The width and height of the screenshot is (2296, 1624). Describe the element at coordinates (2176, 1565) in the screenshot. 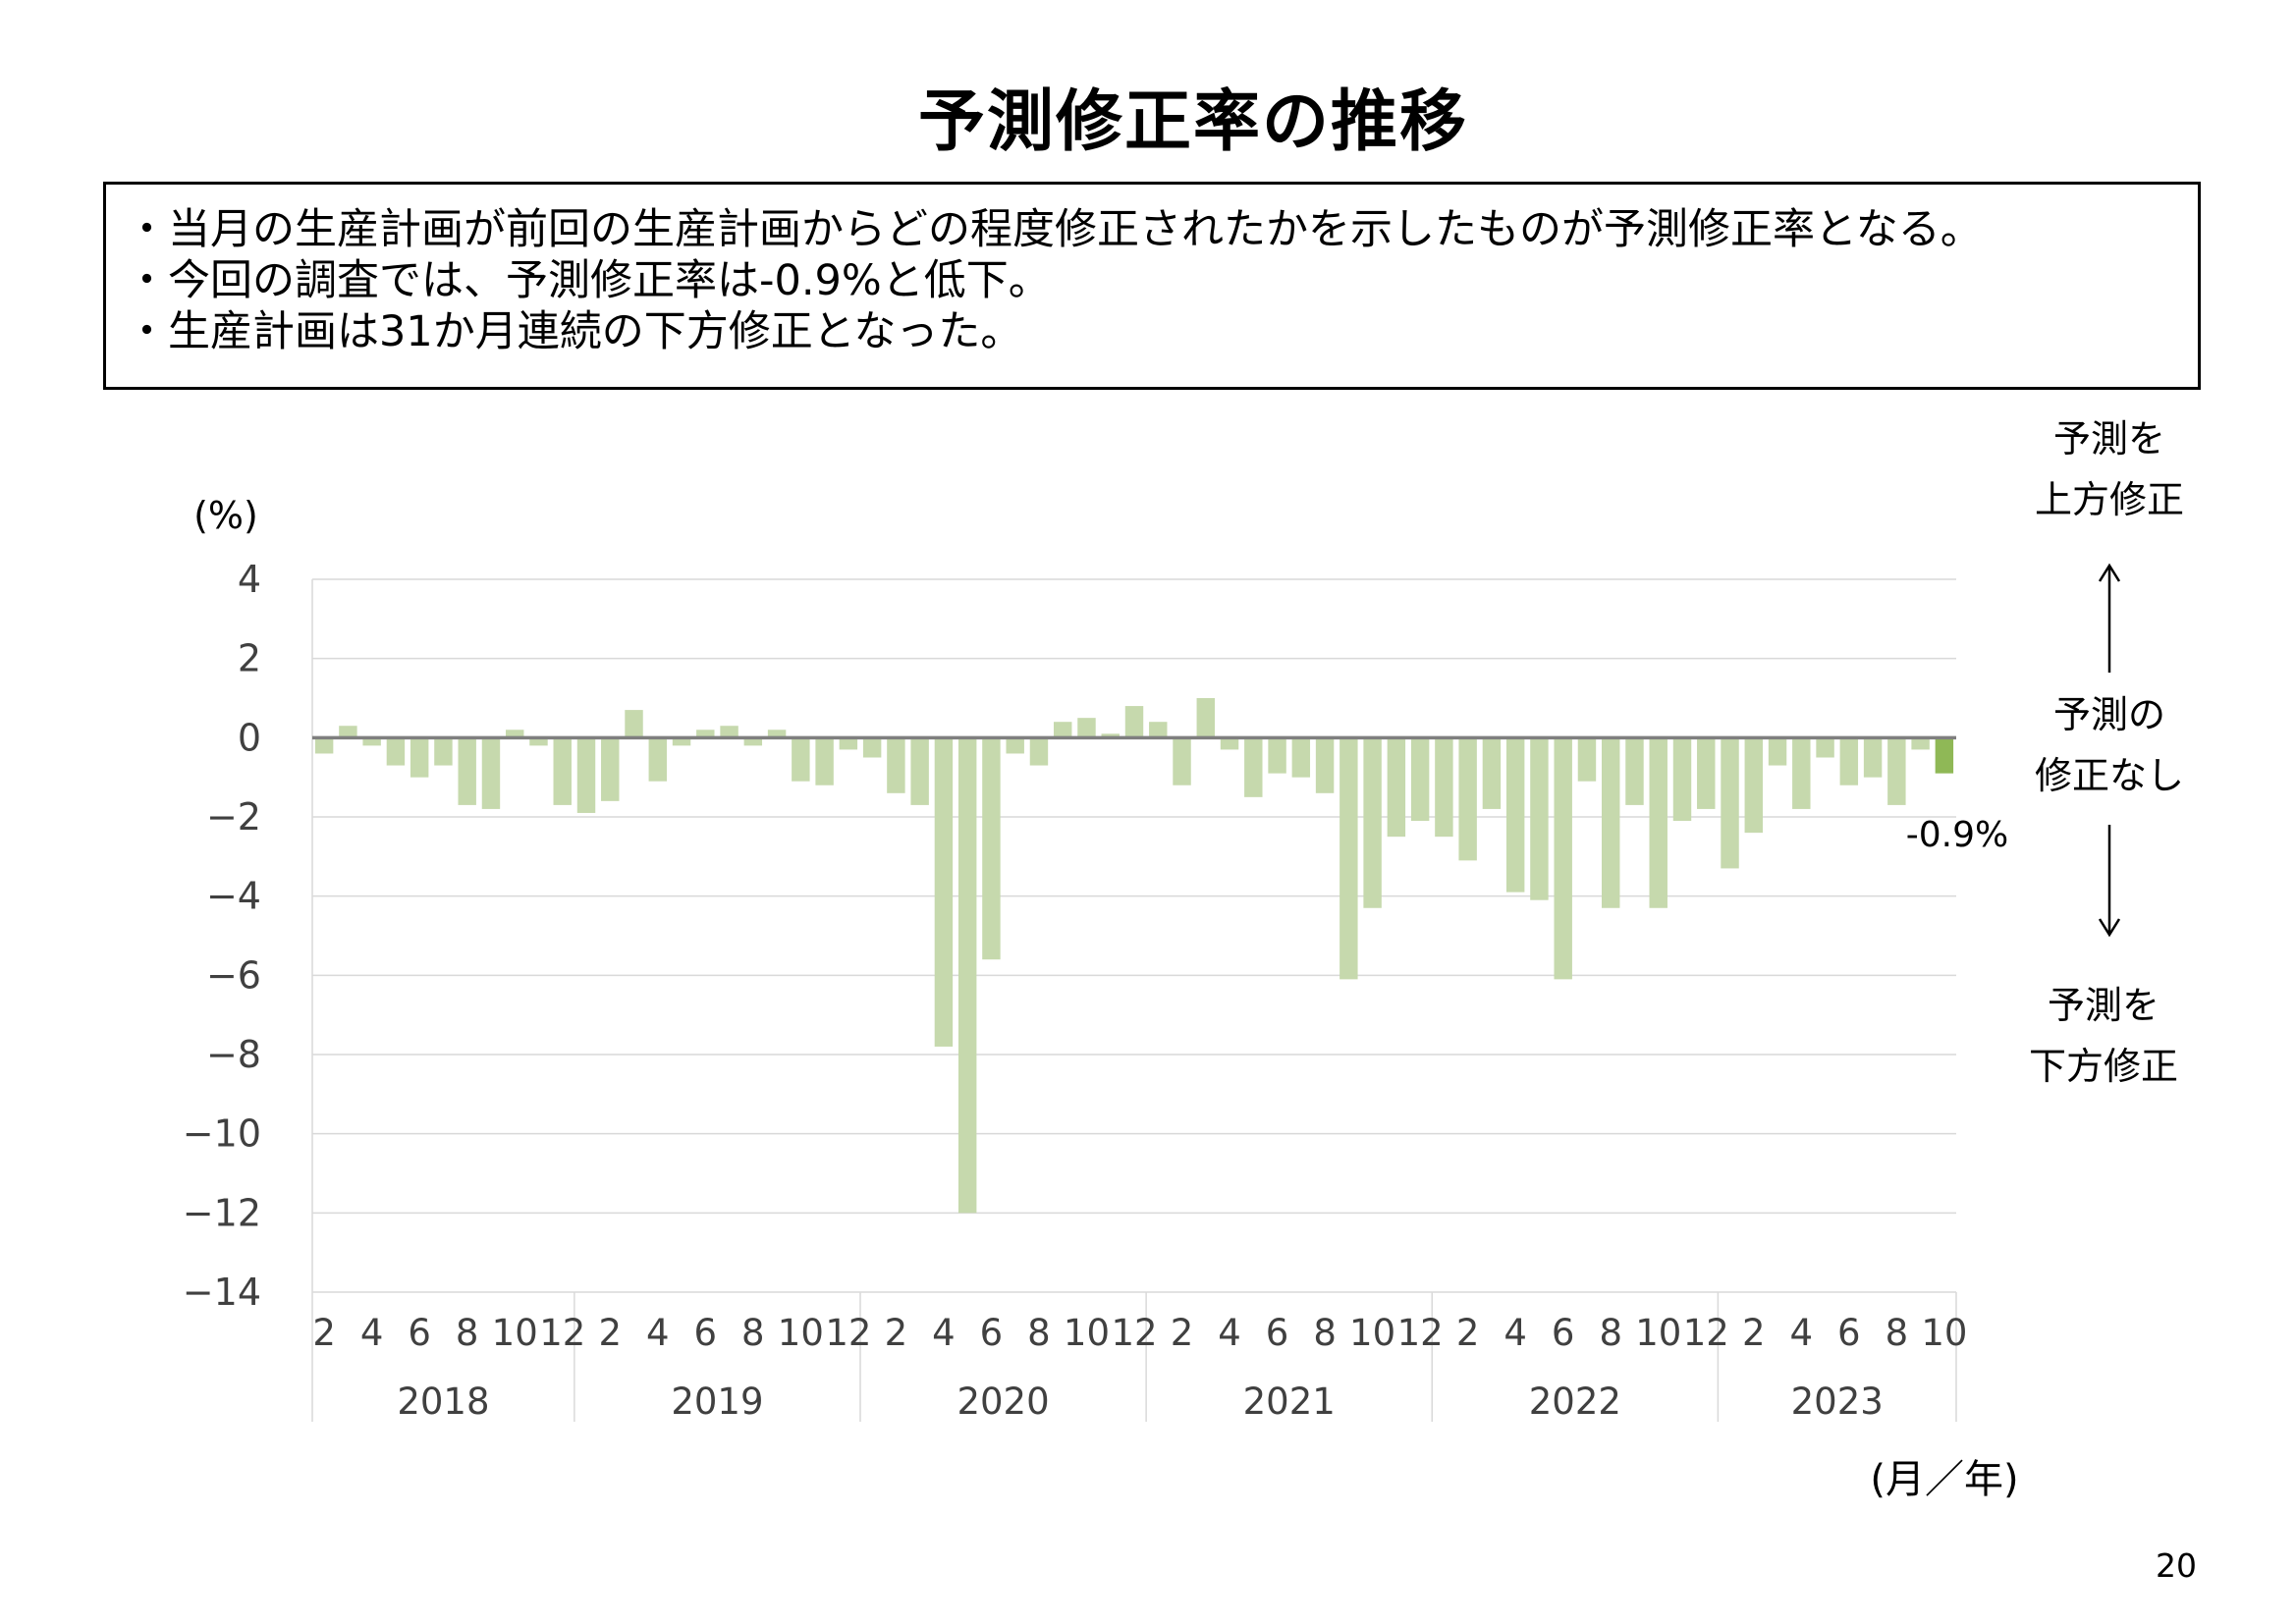

I see `page-number: 20` at that location.